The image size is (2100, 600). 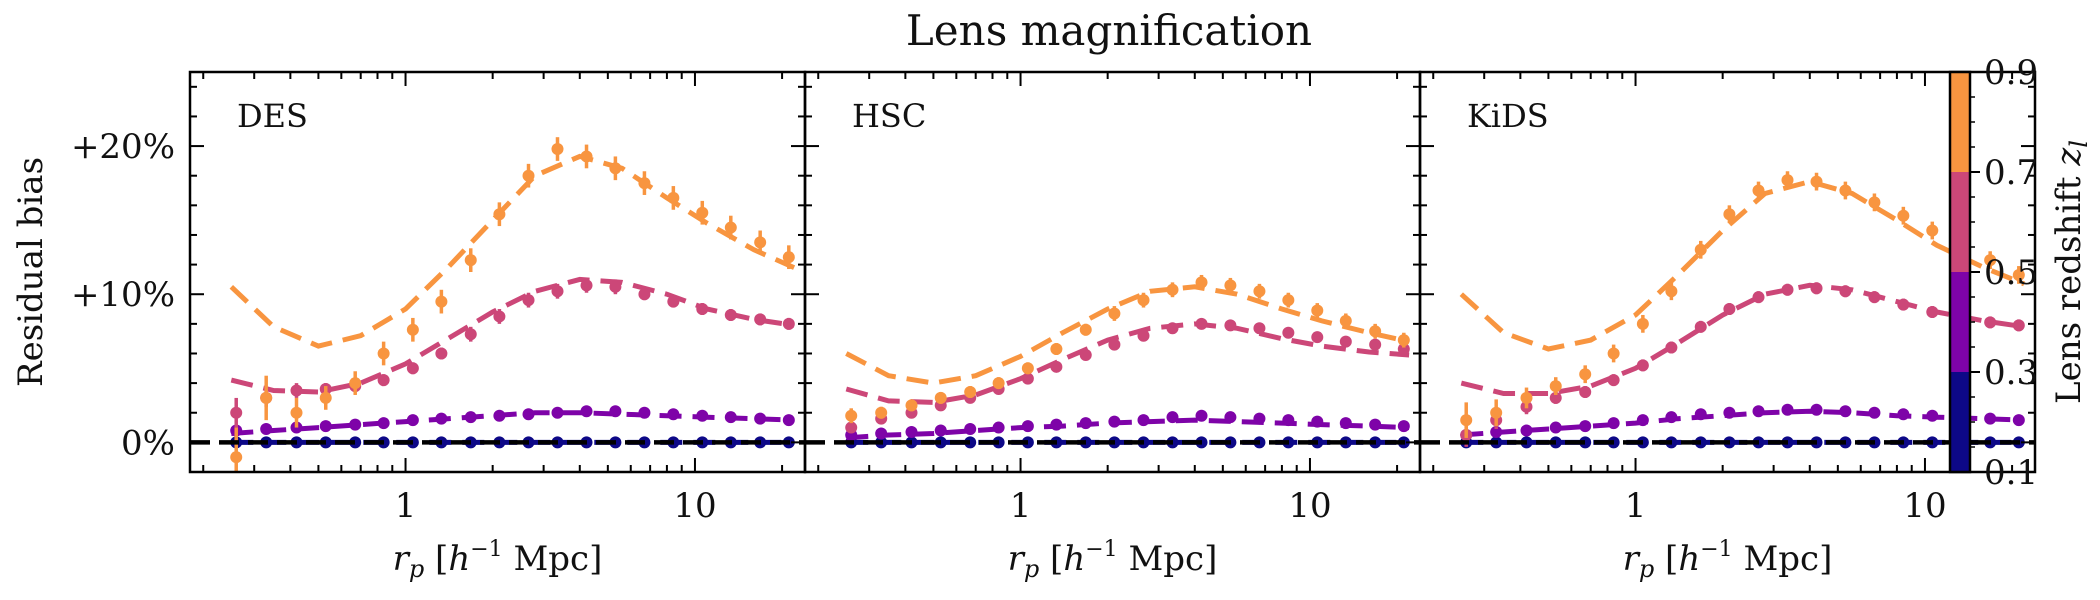 I want to click on colorbar: 0.1 0.3 0.5 0.7 0.9 Lens redshift zl, so click(x=2020, y=273).